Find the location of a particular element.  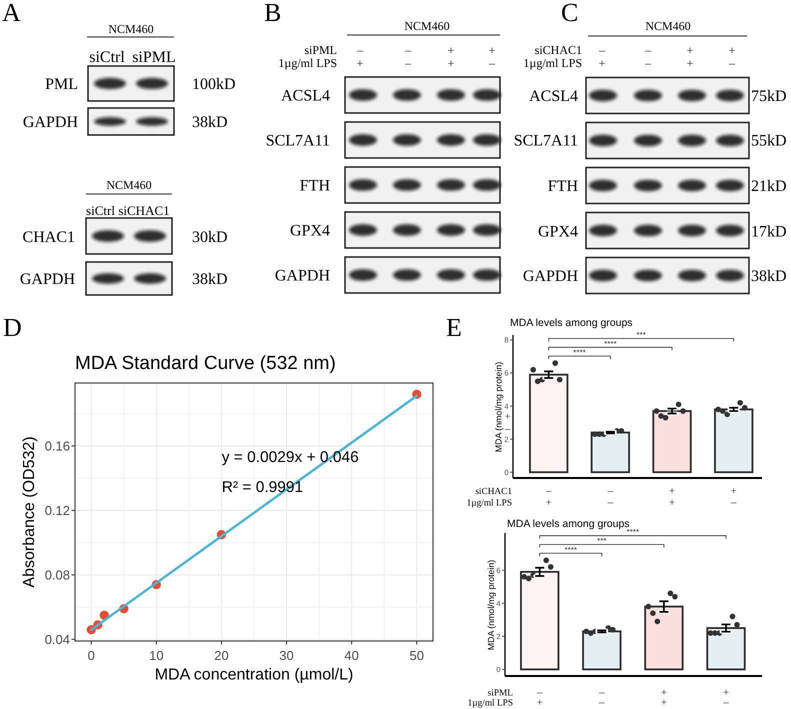

y-tick-label: 0.08 is located at coordinates (57, 574).